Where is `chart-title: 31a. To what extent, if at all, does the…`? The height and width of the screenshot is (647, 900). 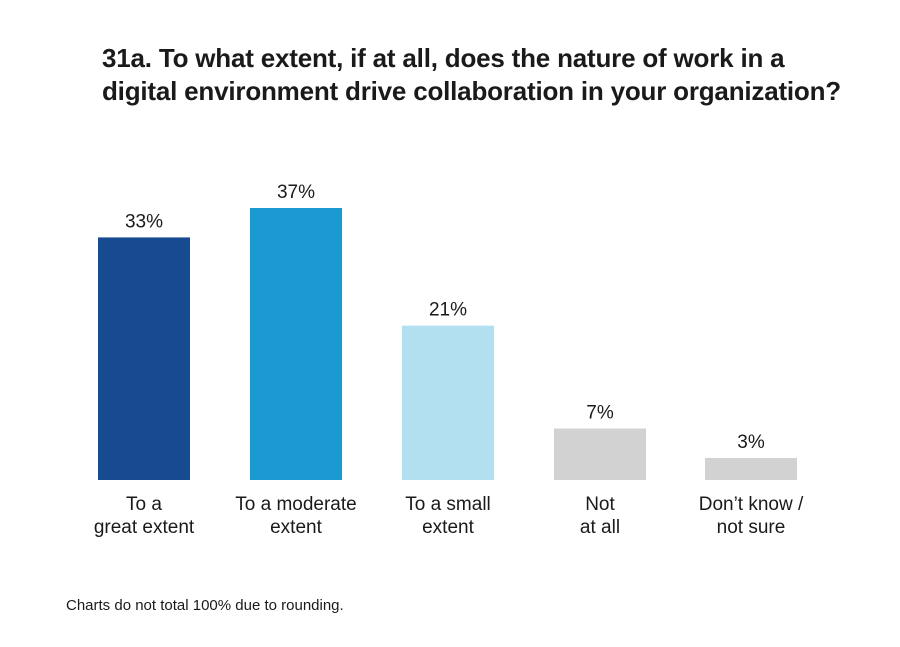 chart-title: 31a. To what extent, if at all, does the… is located at coordinates (471, 74).